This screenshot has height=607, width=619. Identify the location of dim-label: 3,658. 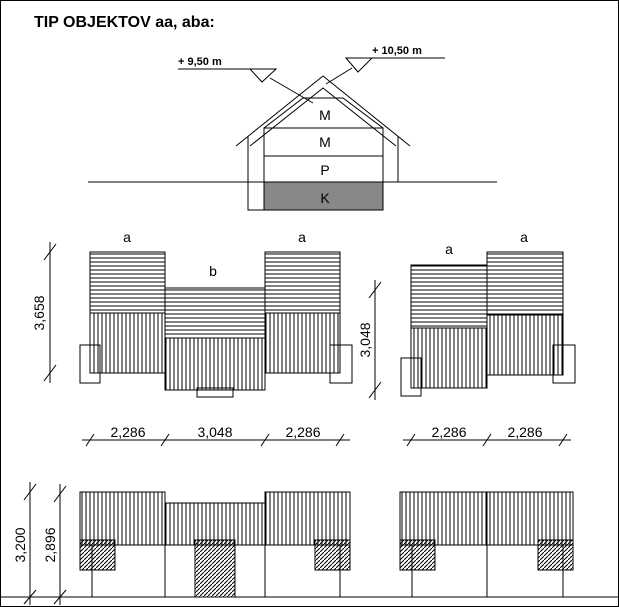
(39, 312).